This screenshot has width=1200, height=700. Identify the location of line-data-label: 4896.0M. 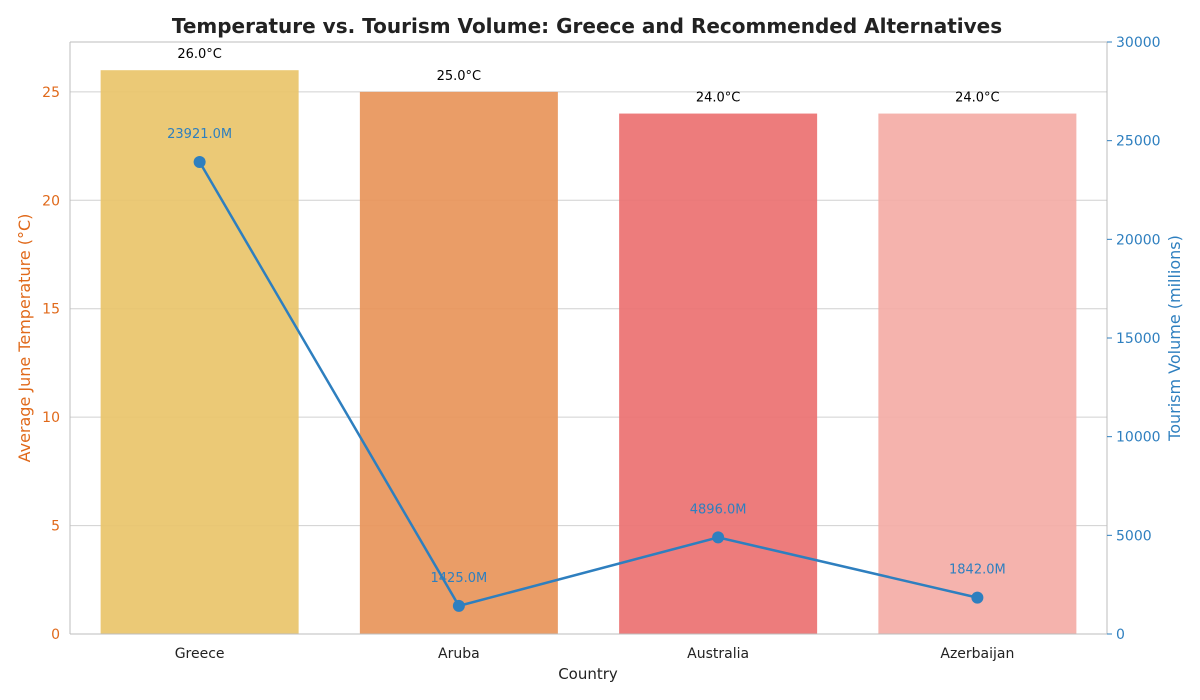
(718, 509).